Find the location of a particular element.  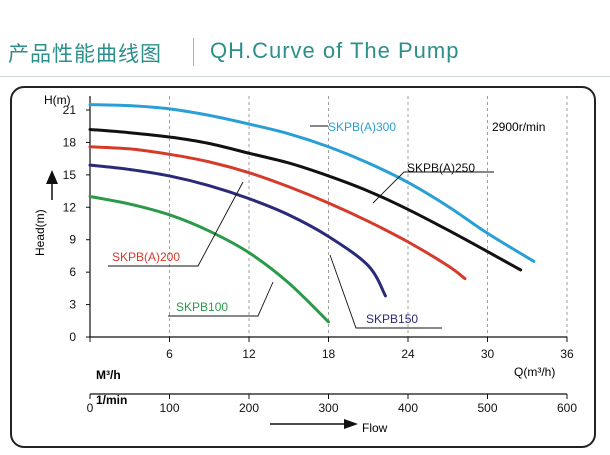

alt-unit-label-1: M³/h is located at coordinates (108, 375).